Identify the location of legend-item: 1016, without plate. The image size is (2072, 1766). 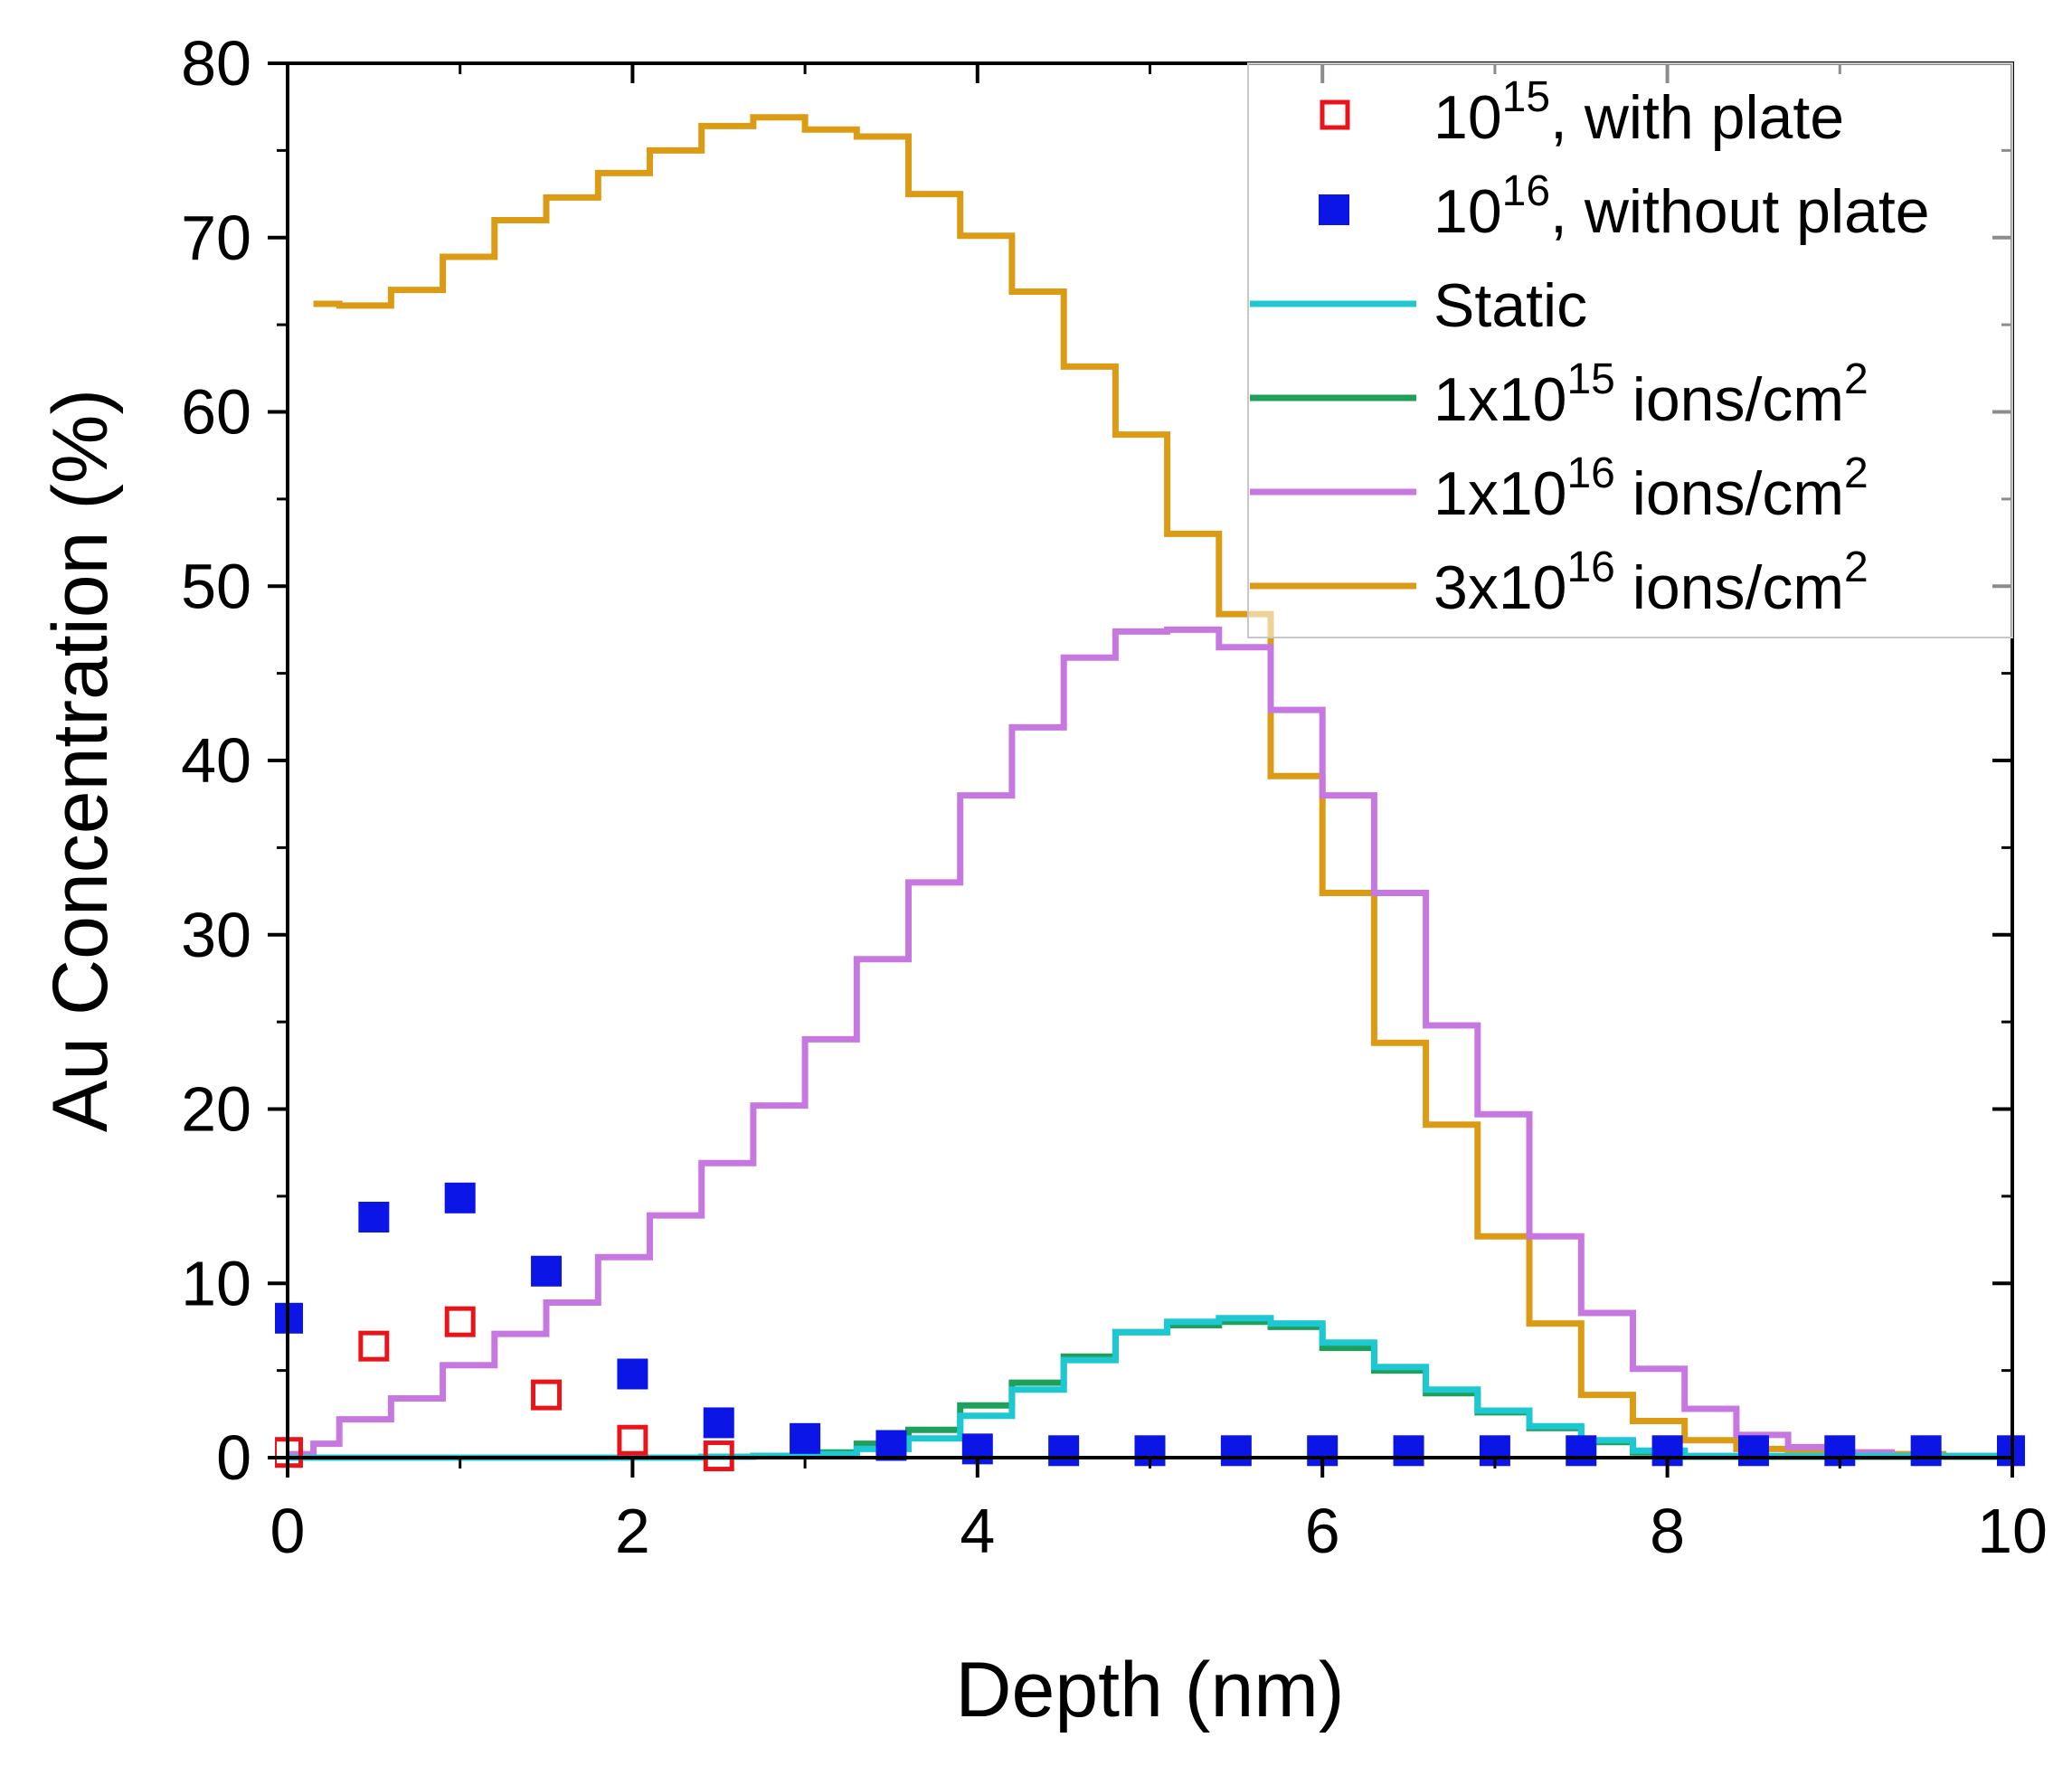
(1624, 206).